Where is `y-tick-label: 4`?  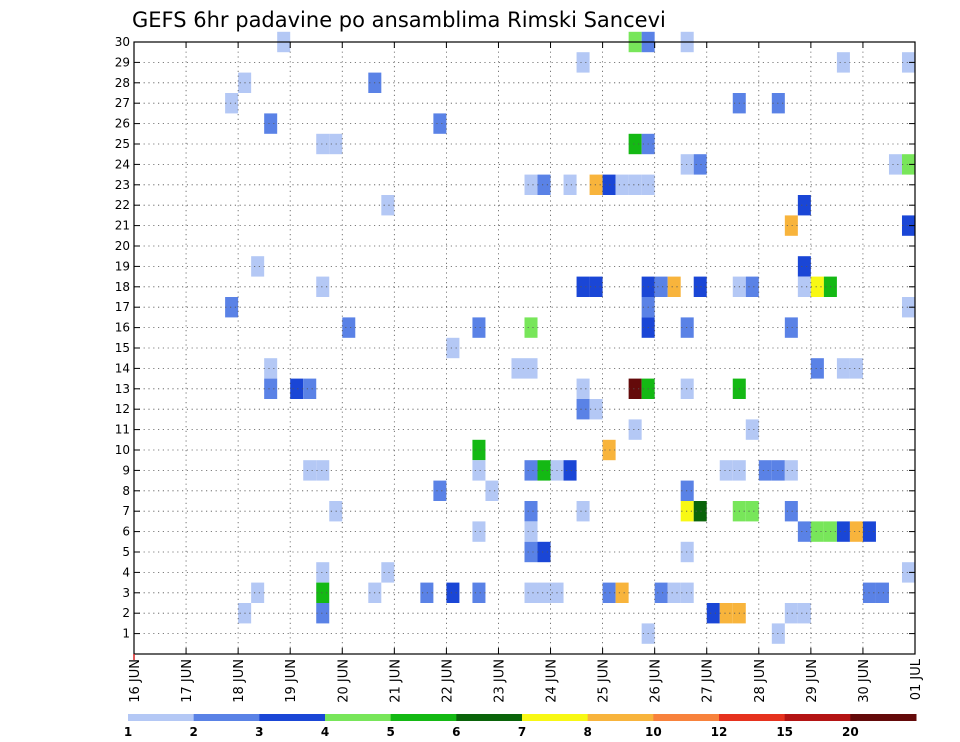
y-tick-label: 4 is located at coordinates (126, 572).